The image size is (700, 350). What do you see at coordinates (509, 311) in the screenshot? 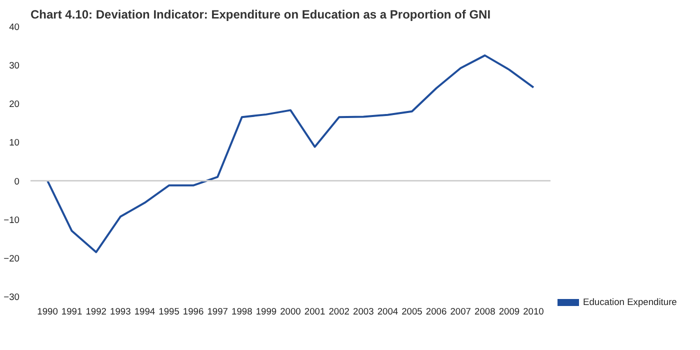
I see `x-tick-label: 2009` at bounding box center [509, 311].